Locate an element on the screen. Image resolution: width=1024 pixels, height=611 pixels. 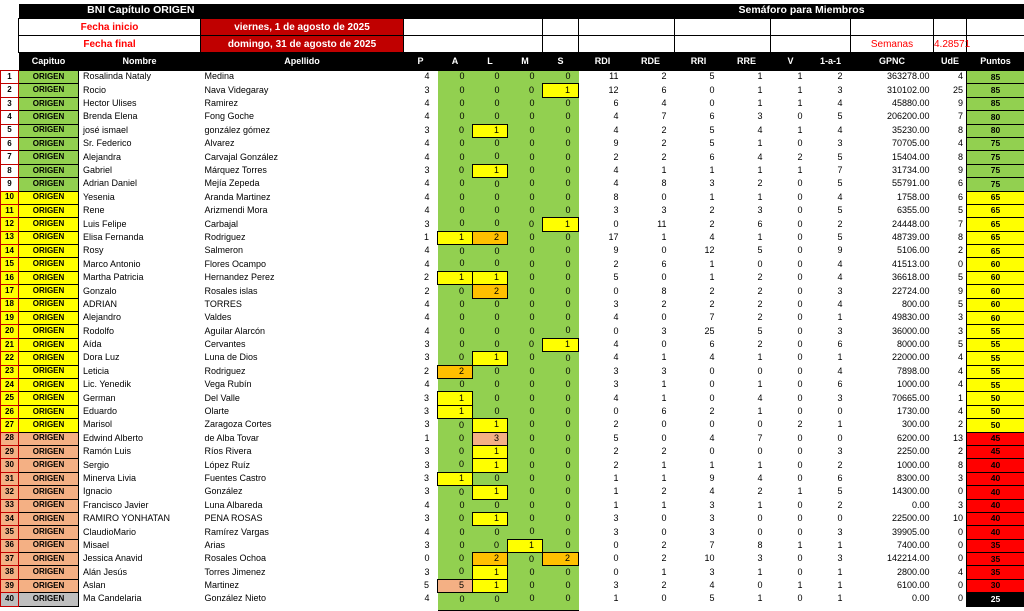
cell-puntos: 60 is located at coordinates (995, 277).